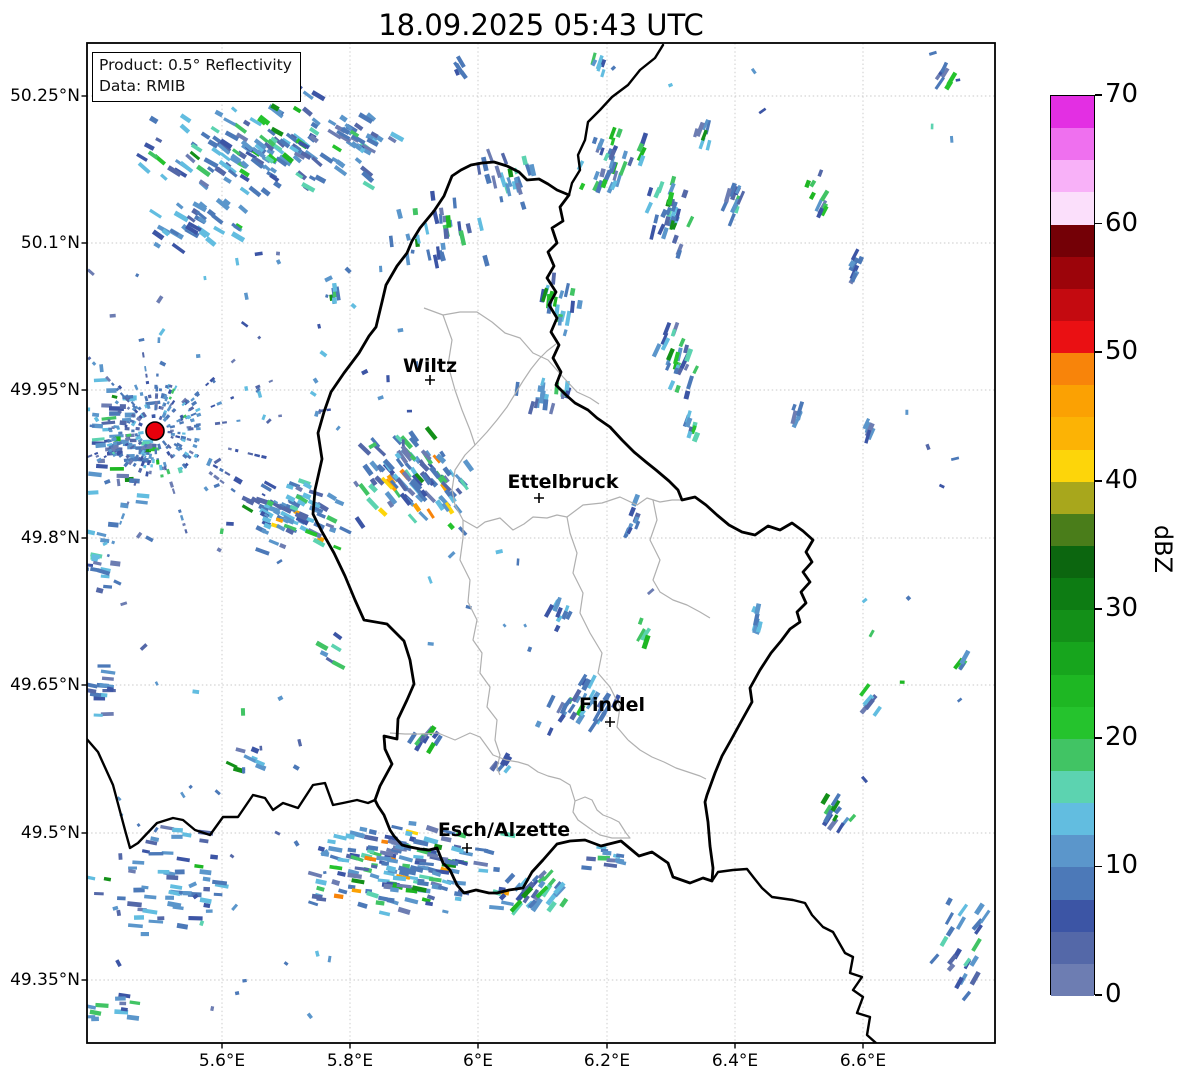  I want to click on lat-tick-label: 49.35°N, so click(45, 980).